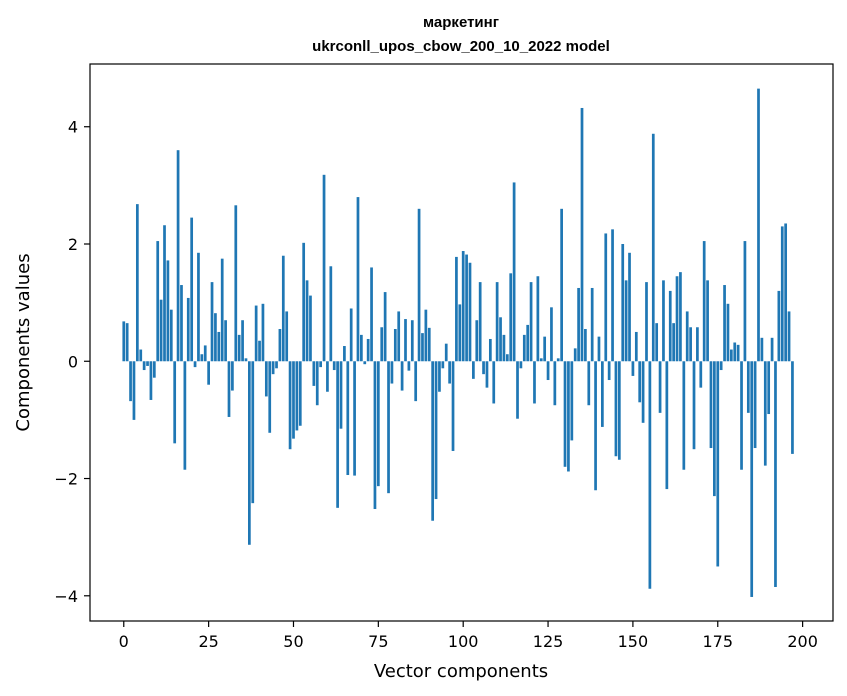 Image resolution: width=847 pixels, height=696 pixels. What do you see at coordinates (378, 641) in the screenshot?
I see `x-tick-label: 75` at bounding box center [378, 641].